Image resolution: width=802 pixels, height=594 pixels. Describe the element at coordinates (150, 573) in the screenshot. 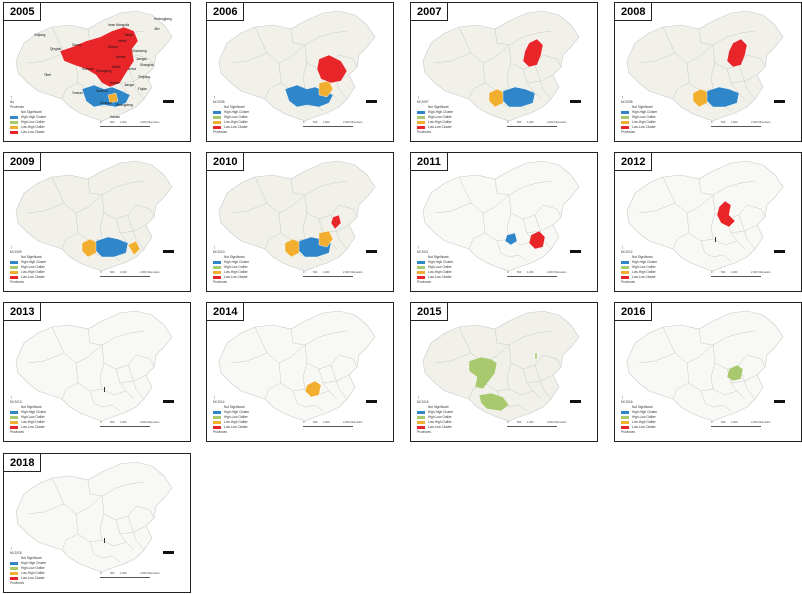

I see `scale-tick-label: 2,000 Kilometers` at that location.